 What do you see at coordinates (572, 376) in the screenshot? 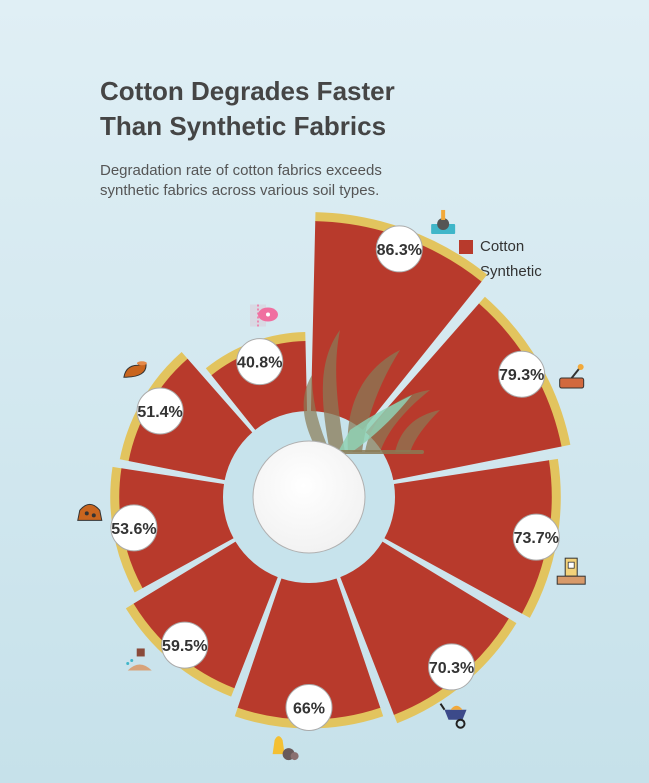
I see `soil-tray-icon` at bounding box center [572, 376].